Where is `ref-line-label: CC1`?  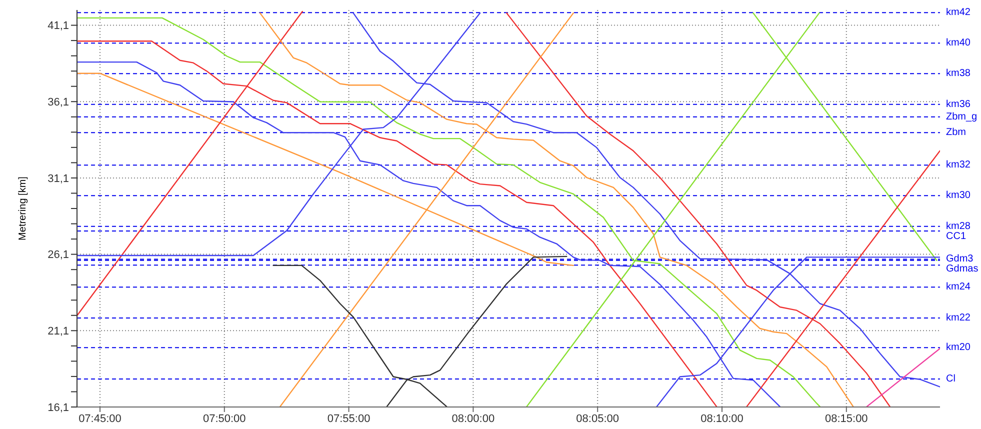 ref-line-label: CC1 is located at coordinates (956, 236).